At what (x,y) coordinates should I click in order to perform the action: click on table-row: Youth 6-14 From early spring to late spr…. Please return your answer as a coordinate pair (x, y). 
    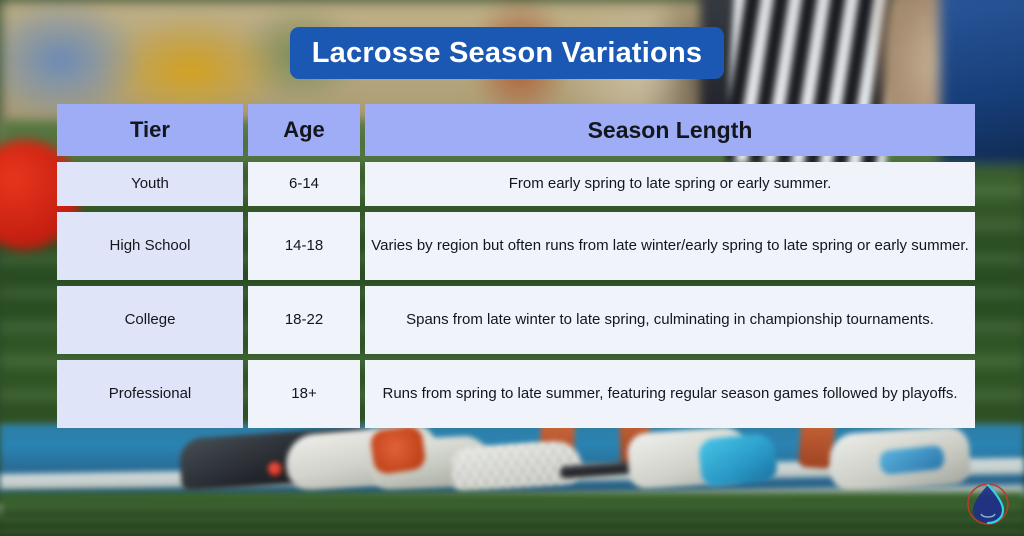
    Looking at the image, I should click on (516, 184).